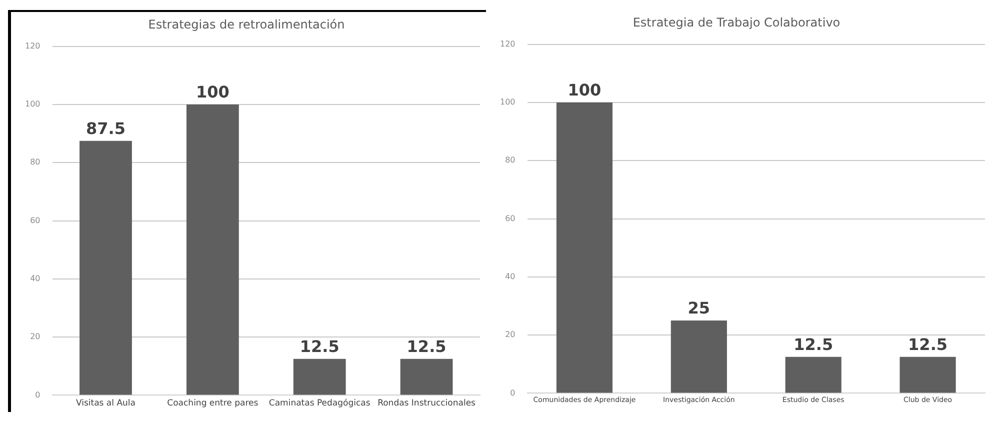 The width and height of the screenshot is (1000, 426). I want to click on chart-title: Estrategias de retroalimentación, so click(246, 24).